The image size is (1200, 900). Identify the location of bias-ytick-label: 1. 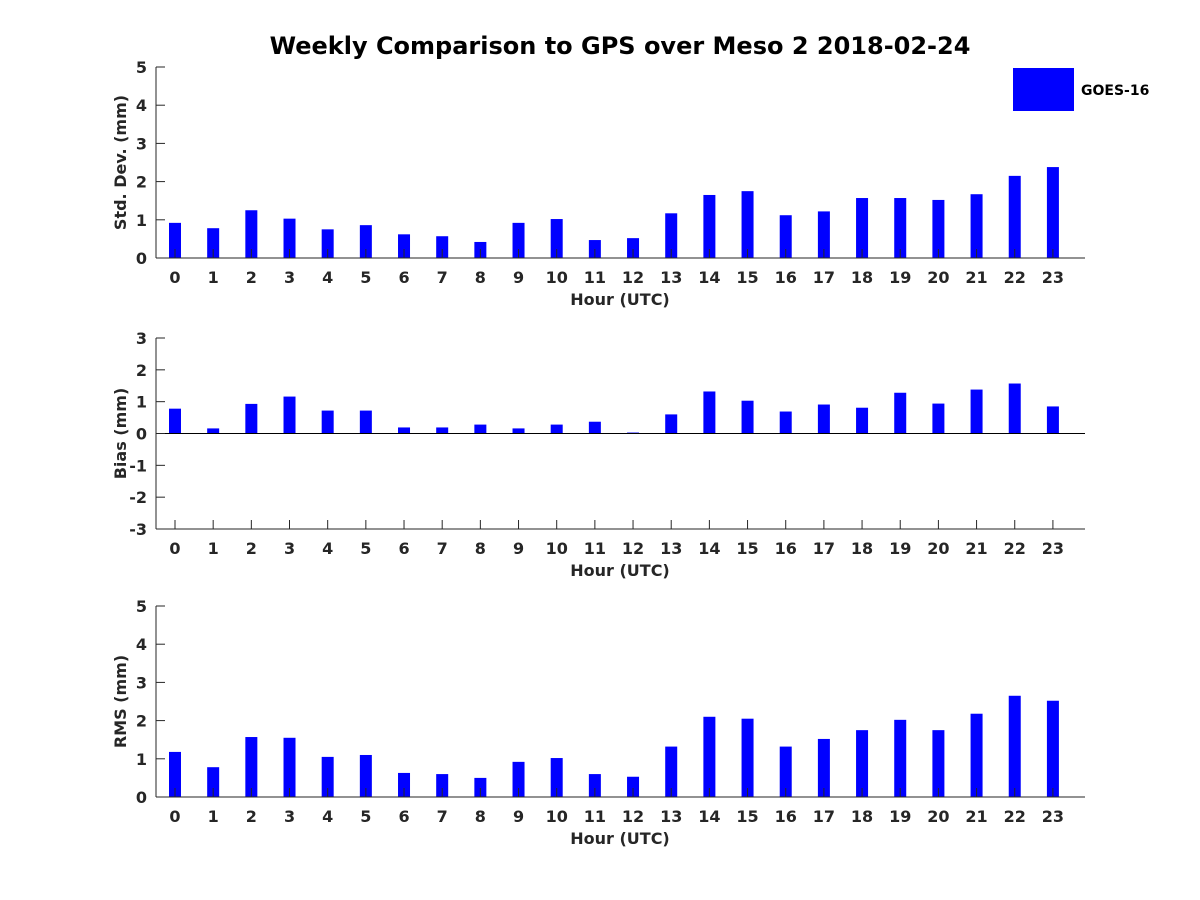
(141, 402).